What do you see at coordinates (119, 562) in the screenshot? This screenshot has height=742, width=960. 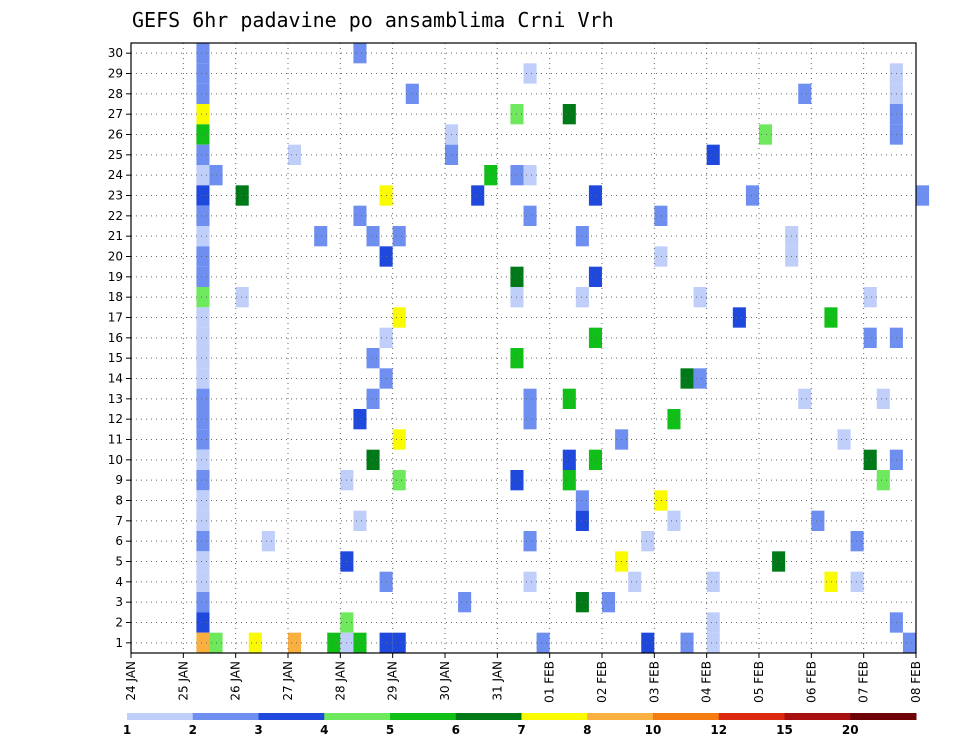 I see `y-tick-label: 5` at bounding box center [119, 562].